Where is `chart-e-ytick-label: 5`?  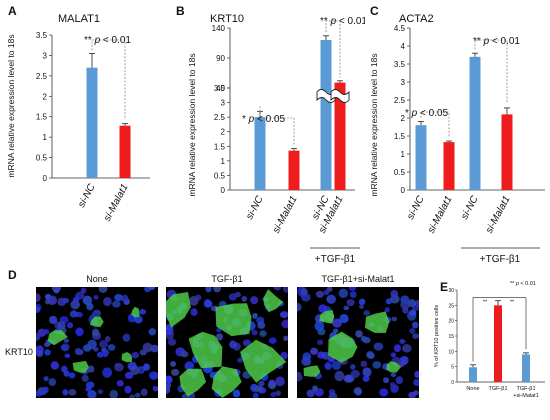
chart-e-ytick-label: 5 is located at coordinates (452, 368).